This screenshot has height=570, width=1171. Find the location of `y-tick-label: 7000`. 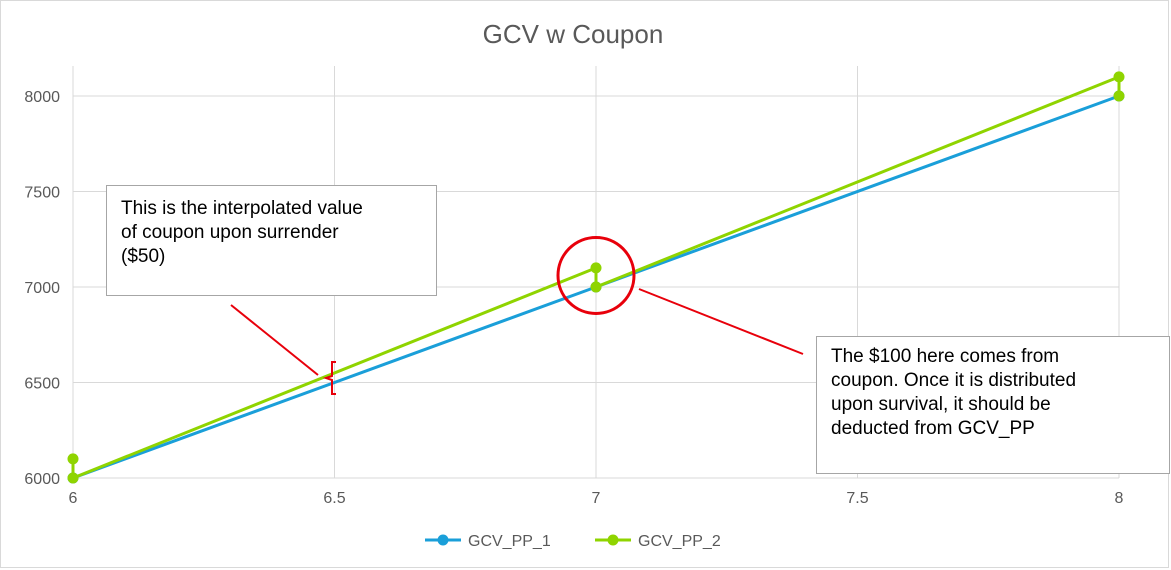

y-tick-label: 7000 is located at coordinates (42, 288).